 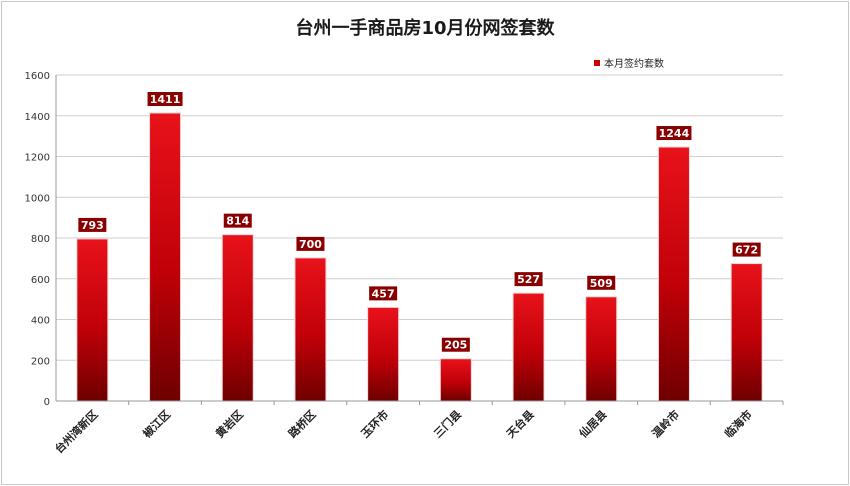 What do you see at coordinates (665, 423) in the screenshot?
I see `x-tick-label: 温岭市` at bounding box center [665, 423].